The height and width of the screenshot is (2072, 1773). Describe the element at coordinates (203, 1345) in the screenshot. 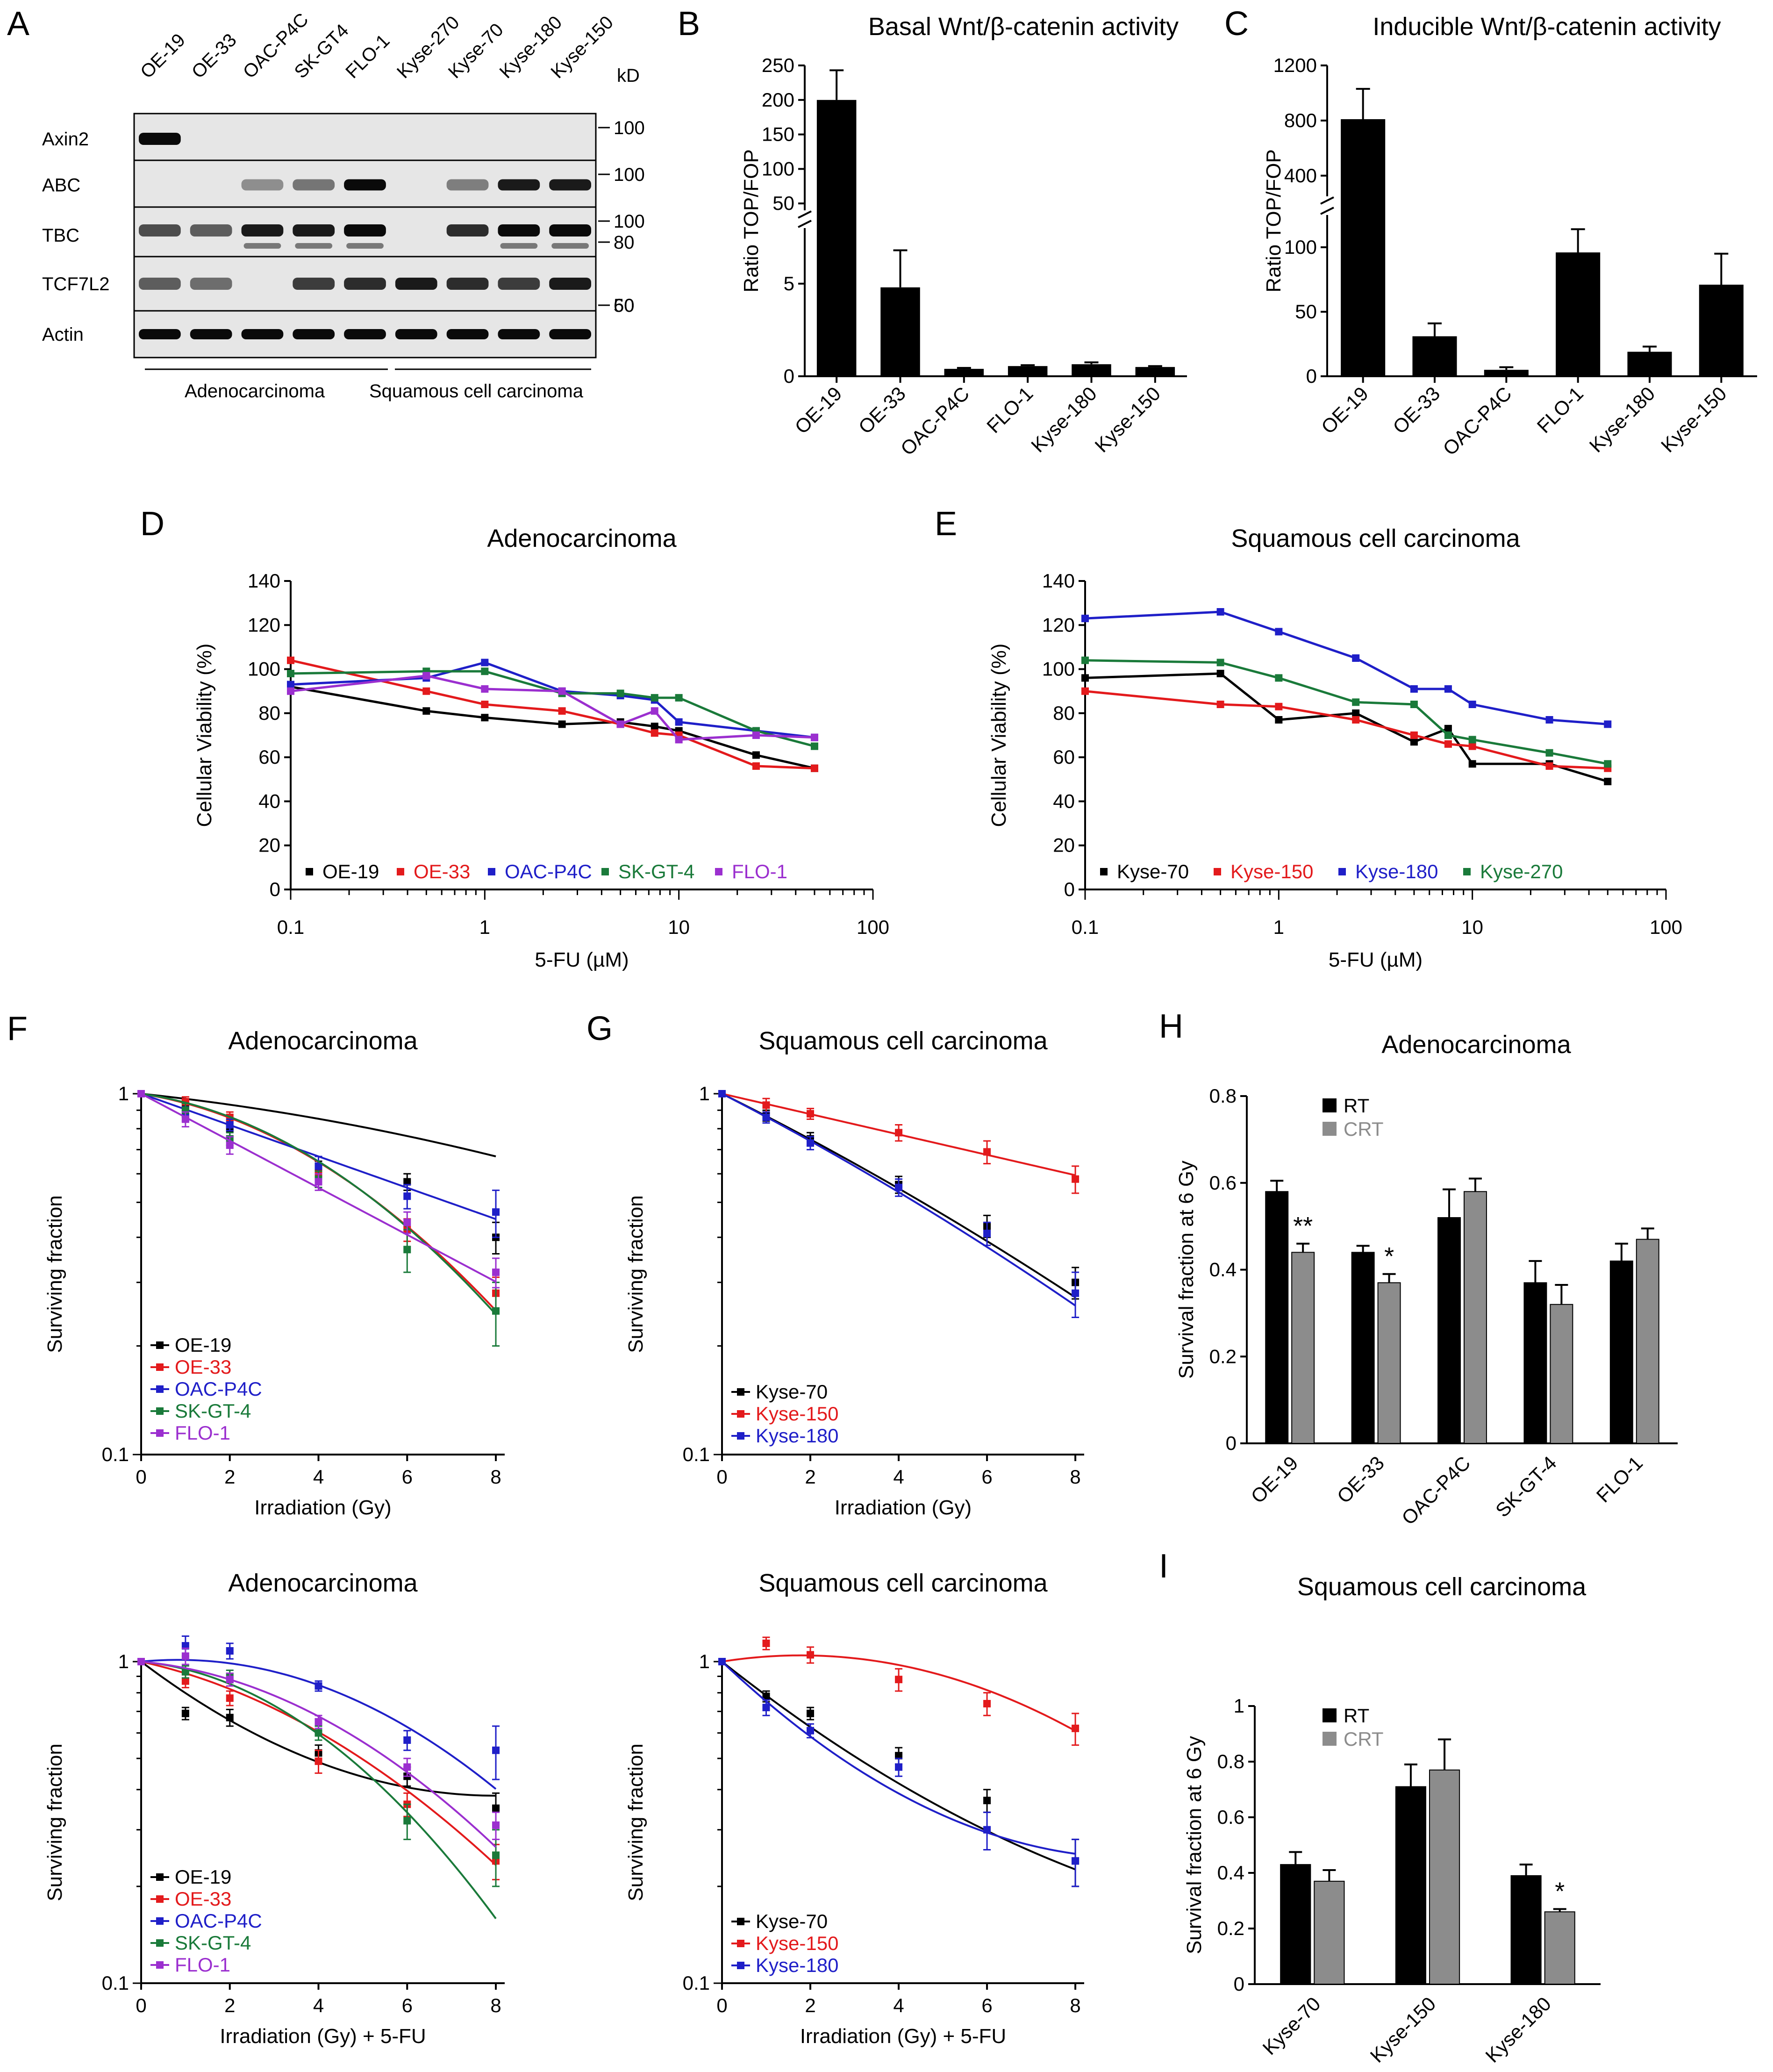

I see `legend-label: OE-19` at that location.